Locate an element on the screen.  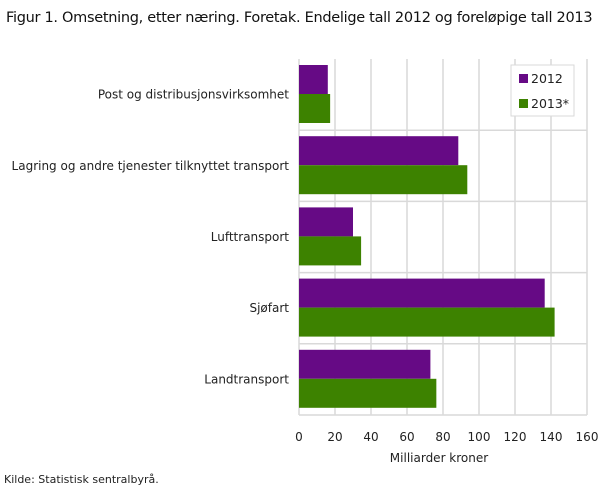
y-category-label: Lufttransport is located at coordinates (250, 237).